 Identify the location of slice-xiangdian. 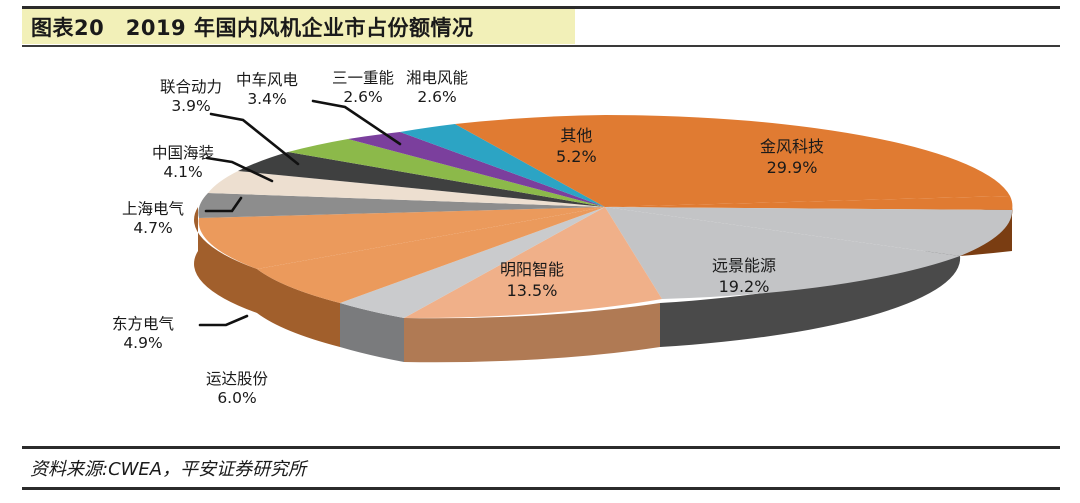
(502, 165).